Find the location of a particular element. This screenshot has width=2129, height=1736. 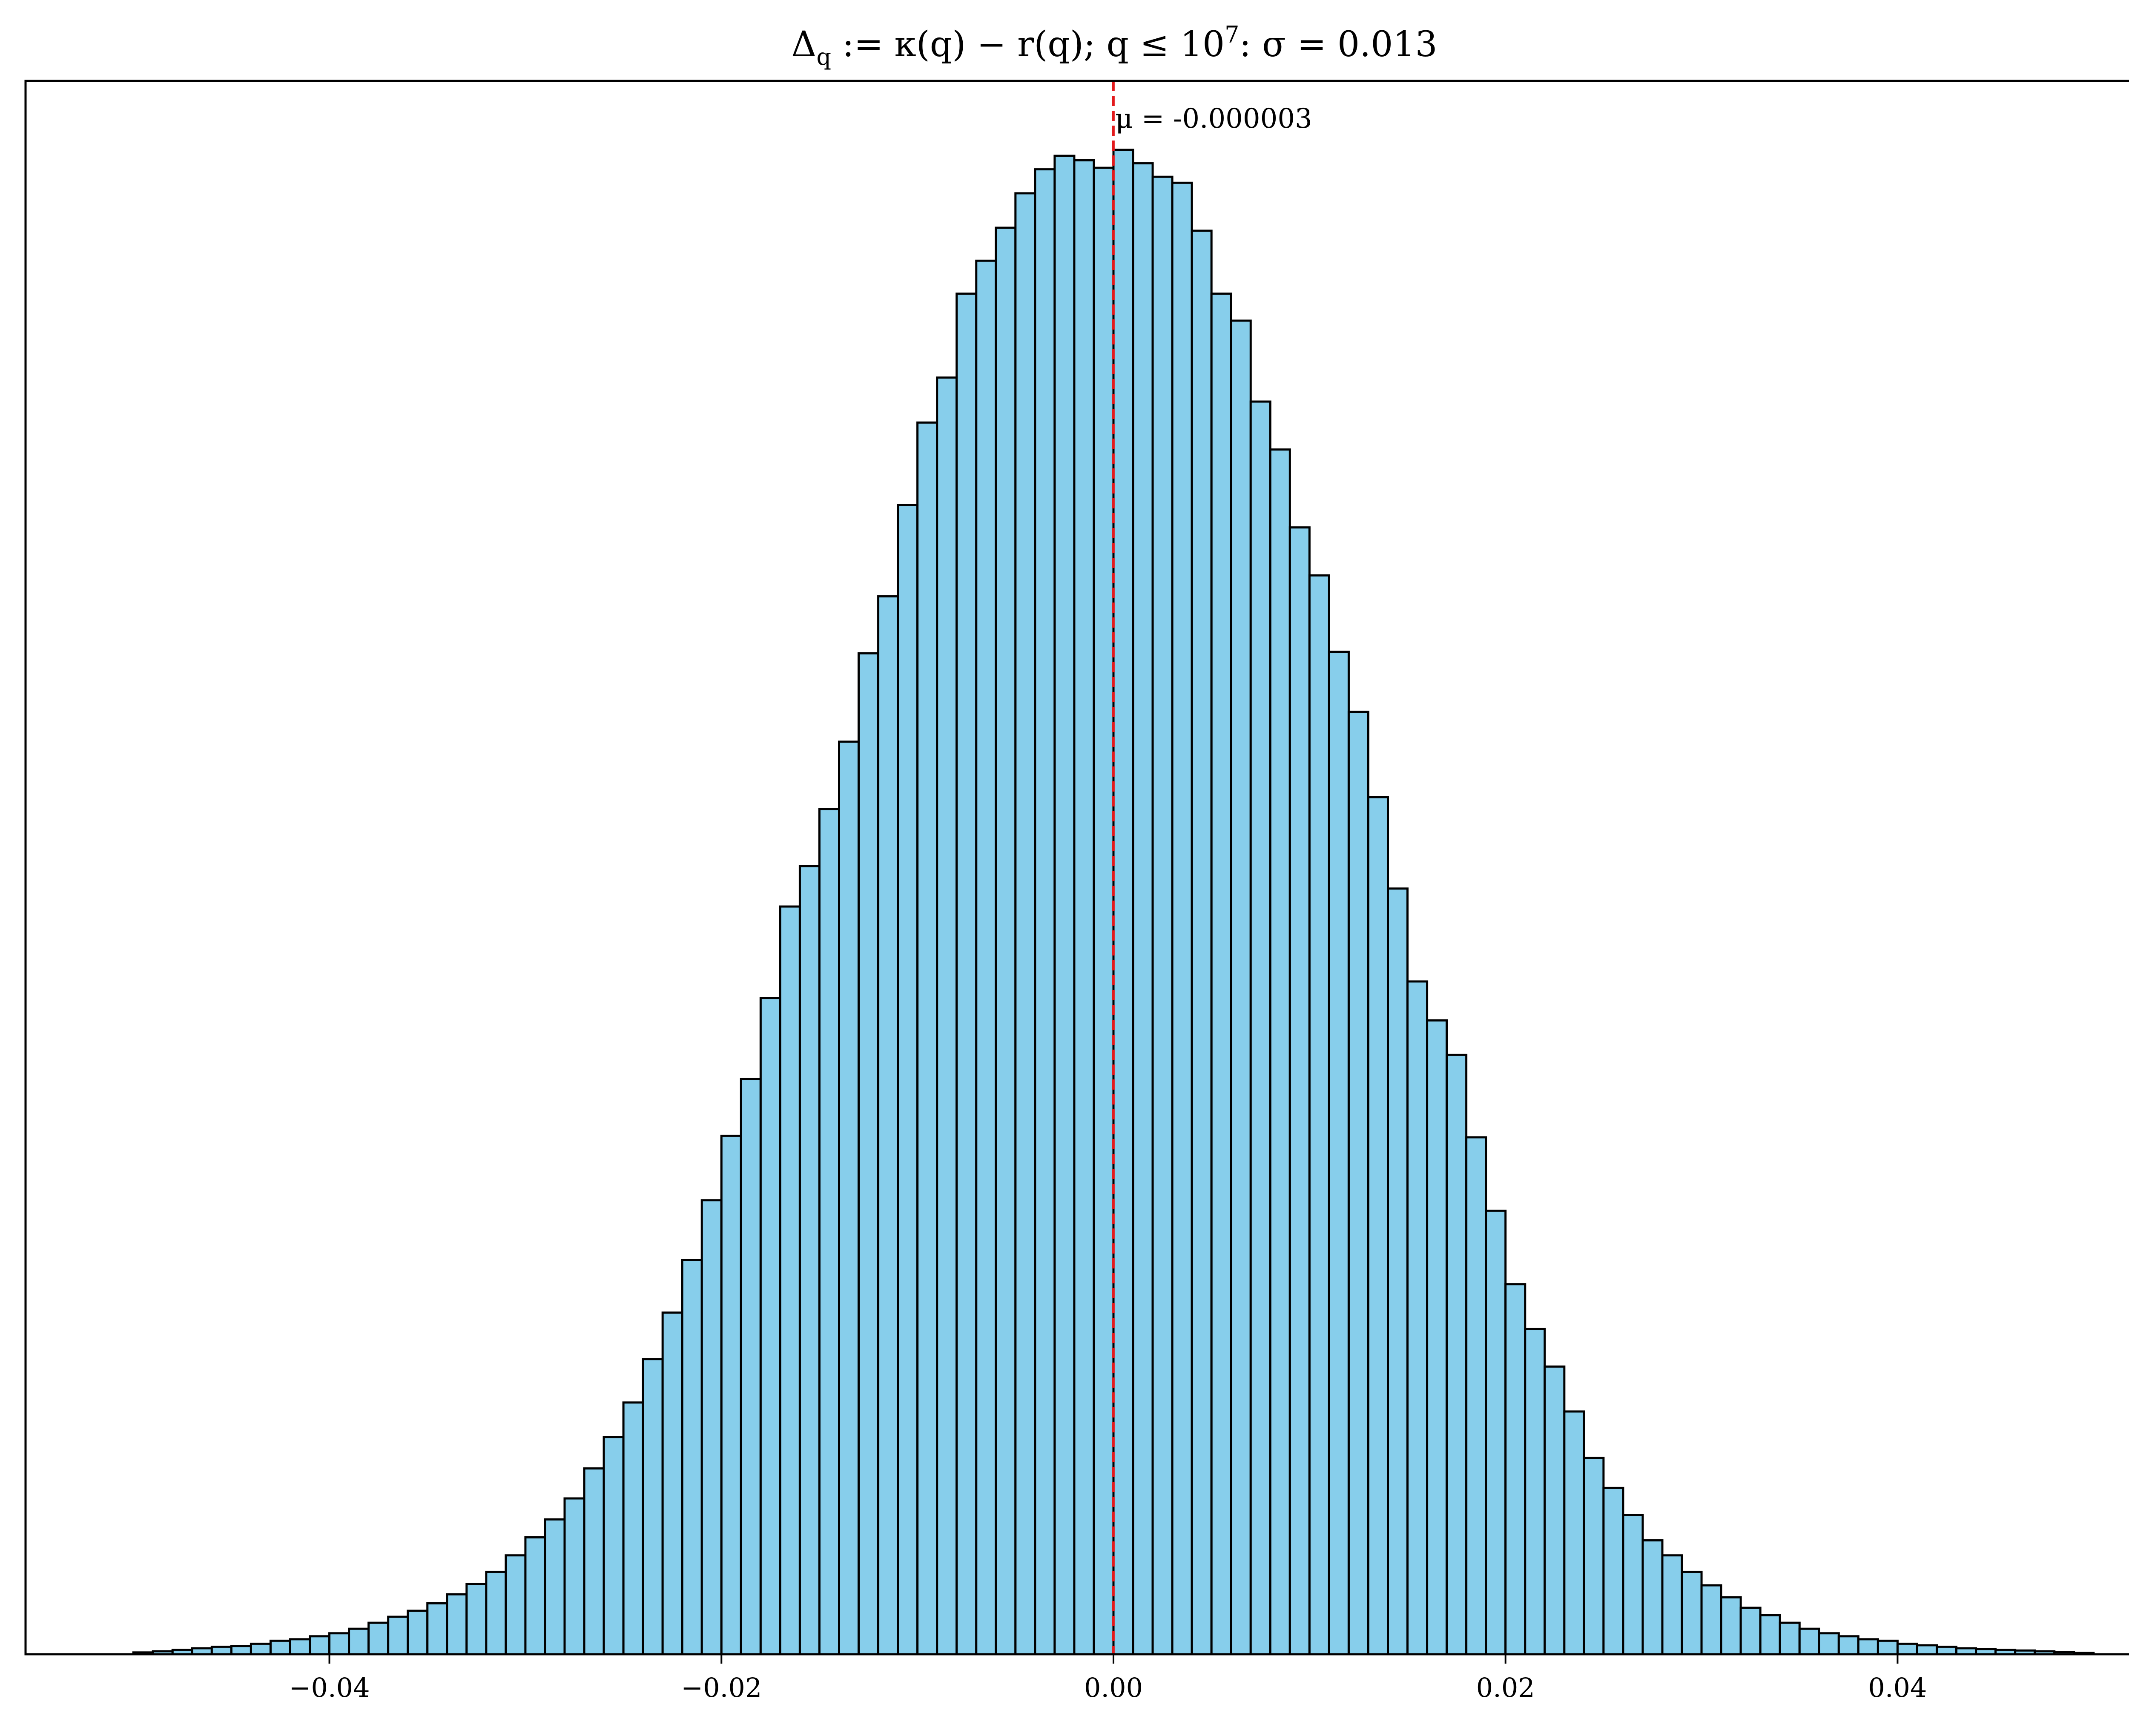

x-axis-ticks: −0.04 −0.02 0.00 0.02 0.04 is located at coordinates (1108, 1678).